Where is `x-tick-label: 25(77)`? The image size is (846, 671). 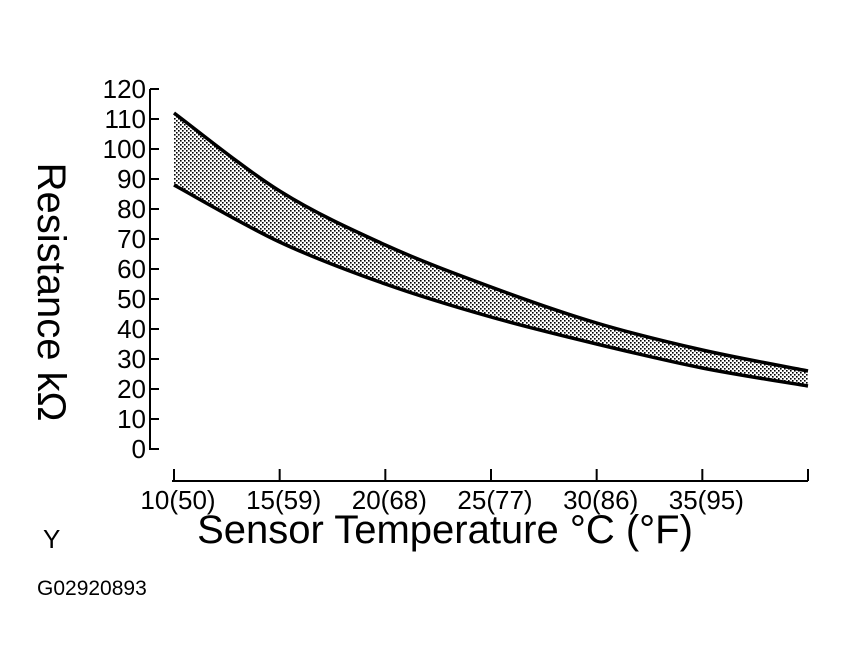
x-tick-label: 25(77) is located at coordinates (494, 500).